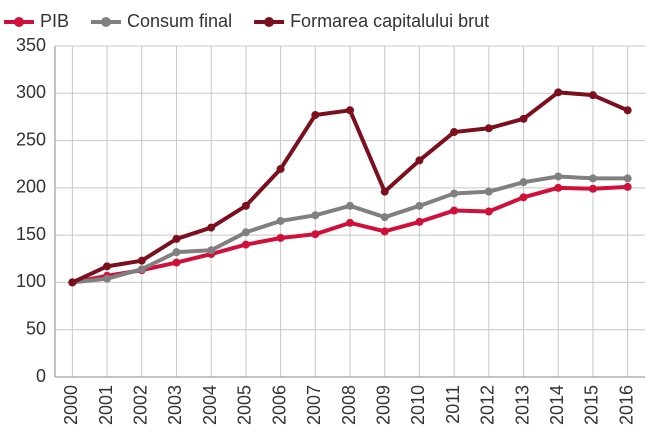 Image resolution: width=656 pixels, height=440 pixels. I want to click on x-tick-label: 2013, so click(522, 405).